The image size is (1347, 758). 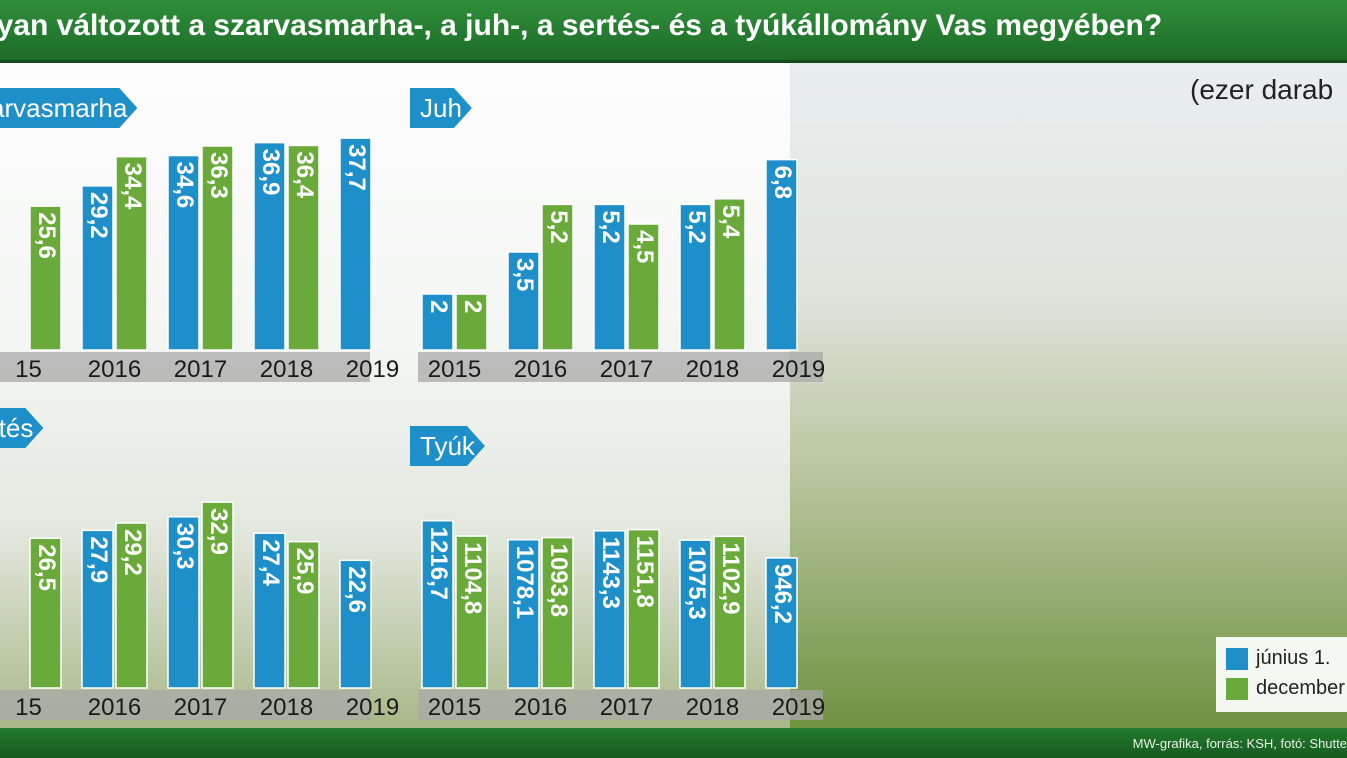 I want to click on bar-hen-december-2017, so click(x=643, y=608).